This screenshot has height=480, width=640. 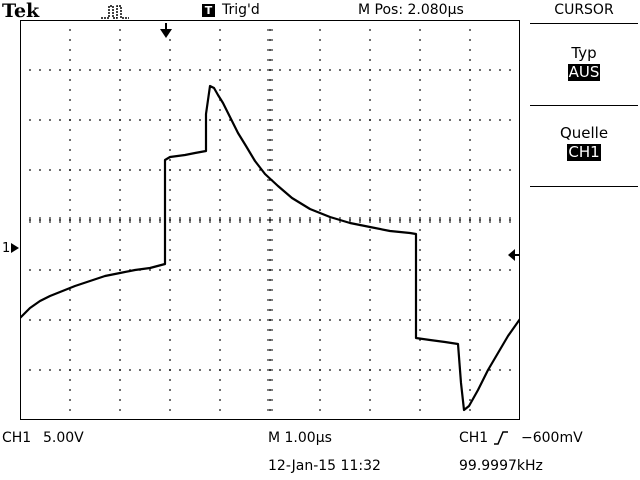 I want to click on trigger-badge: T, so click(x=208, y=10).